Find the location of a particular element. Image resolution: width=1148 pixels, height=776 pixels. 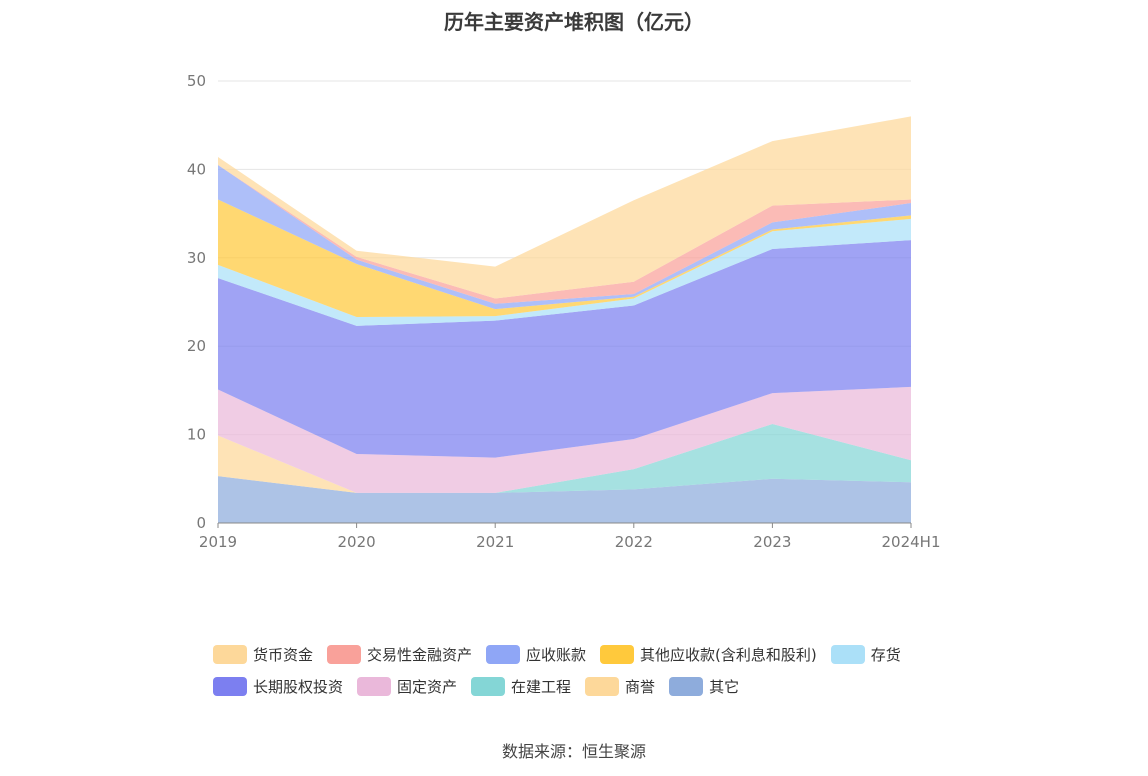

area-存货 is located at coordinates (564, 272).